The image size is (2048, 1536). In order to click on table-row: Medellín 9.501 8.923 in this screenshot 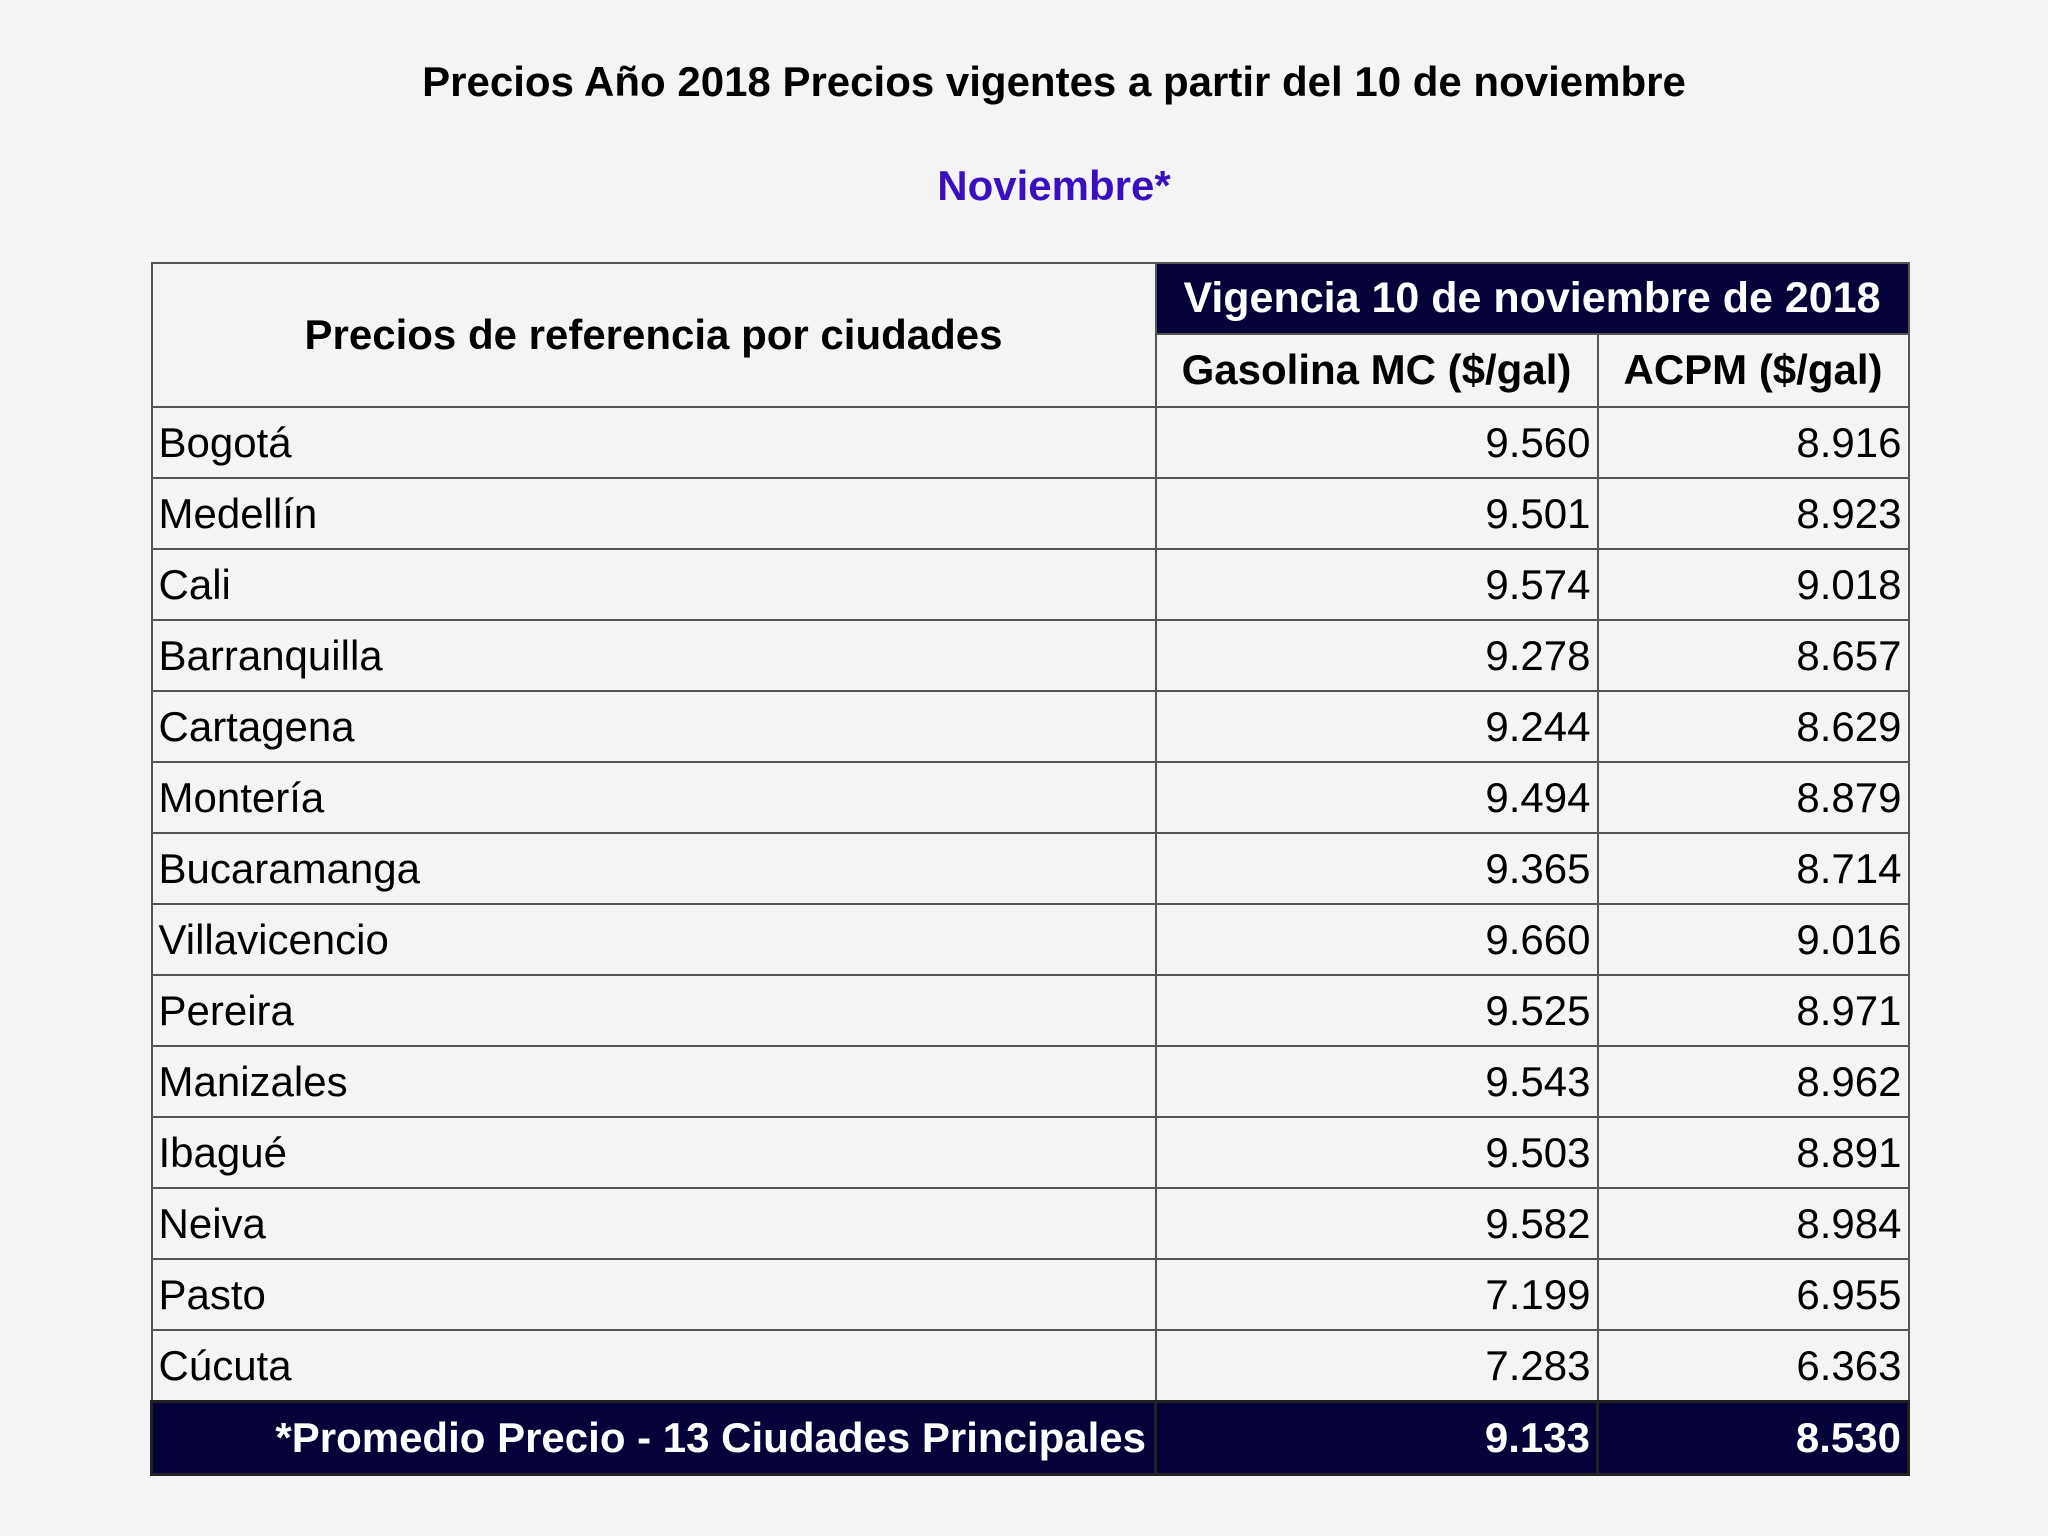, I will do `click(1030, 513)`.